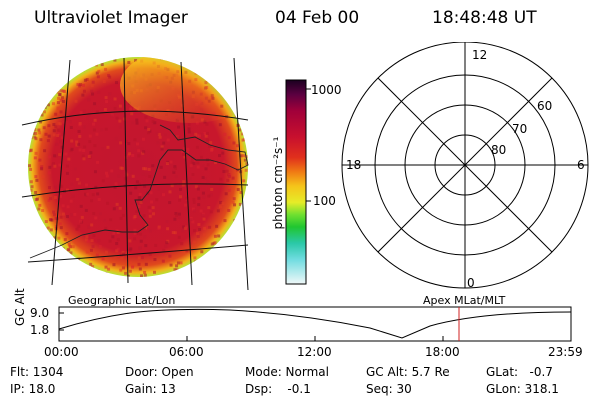  I want to click on orbit-altitude-plot, so click(315, 324).